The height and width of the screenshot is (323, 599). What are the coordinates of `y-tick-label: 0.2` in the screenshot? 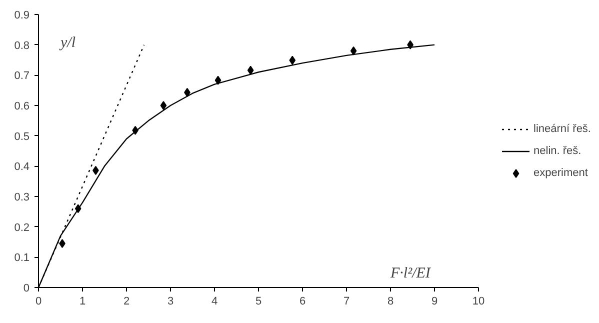 It's located at (22, 228).